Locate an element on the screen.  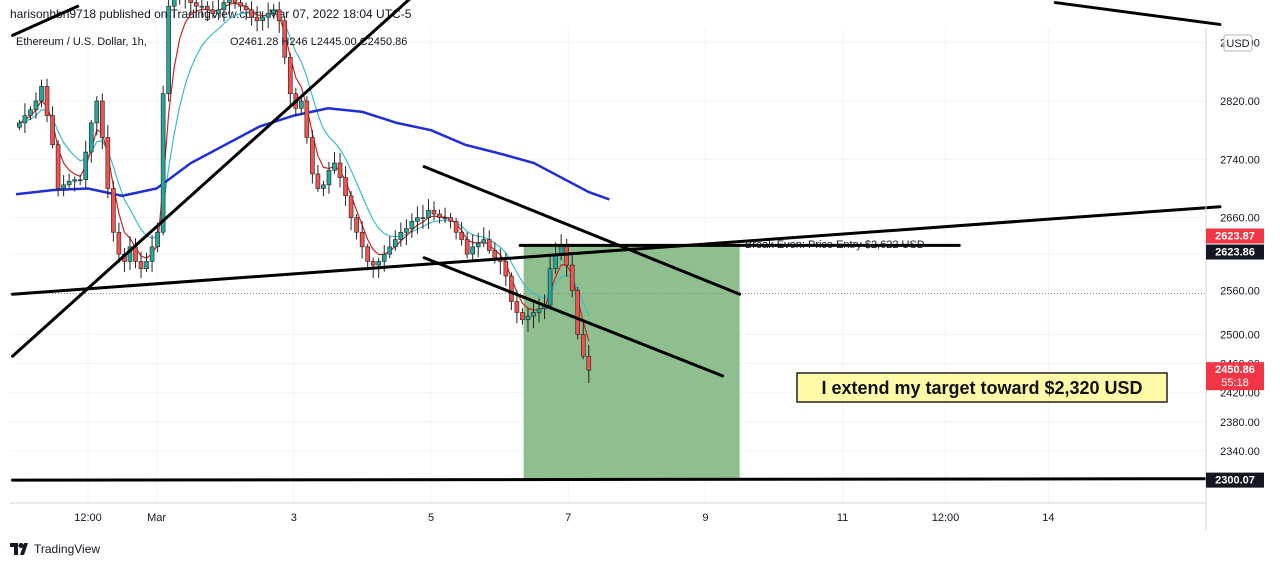
y-tick-label: 2660.00 is located at coordinates (1240, 219).